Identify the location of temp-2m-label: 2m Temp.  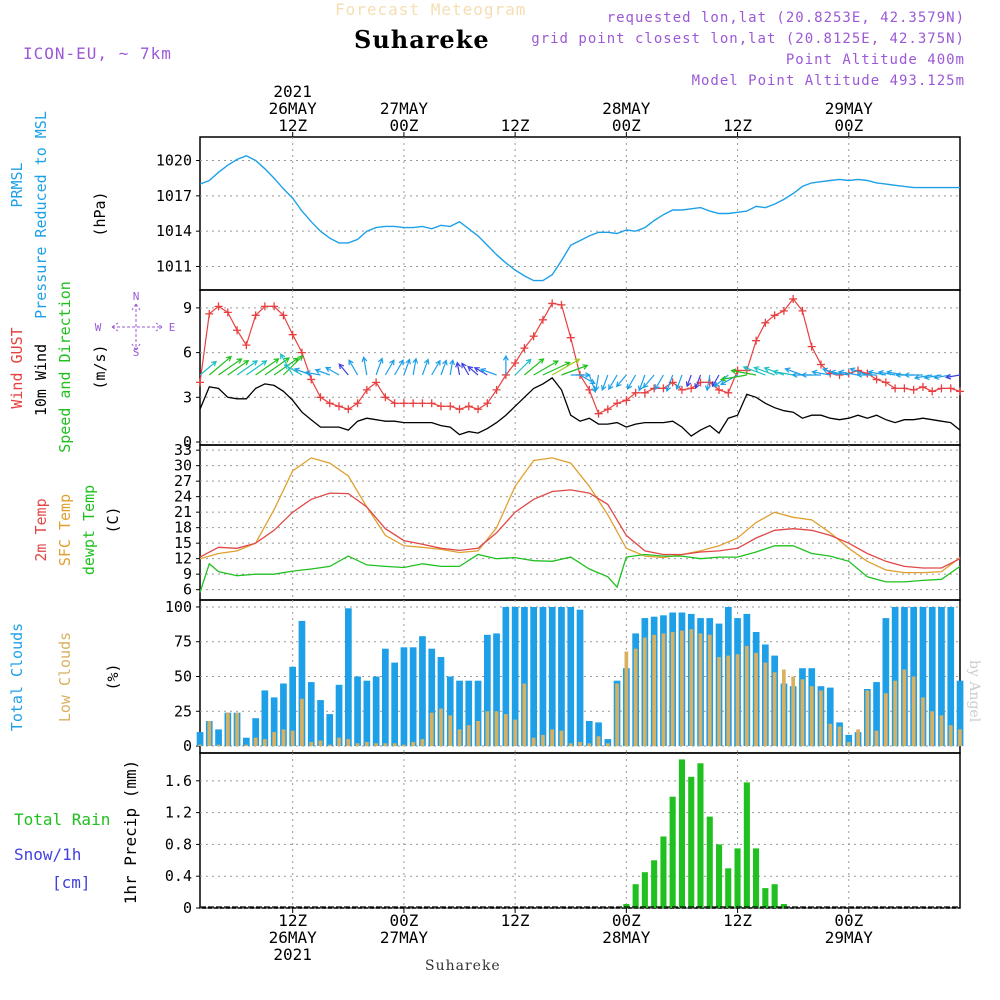
(41, 529).